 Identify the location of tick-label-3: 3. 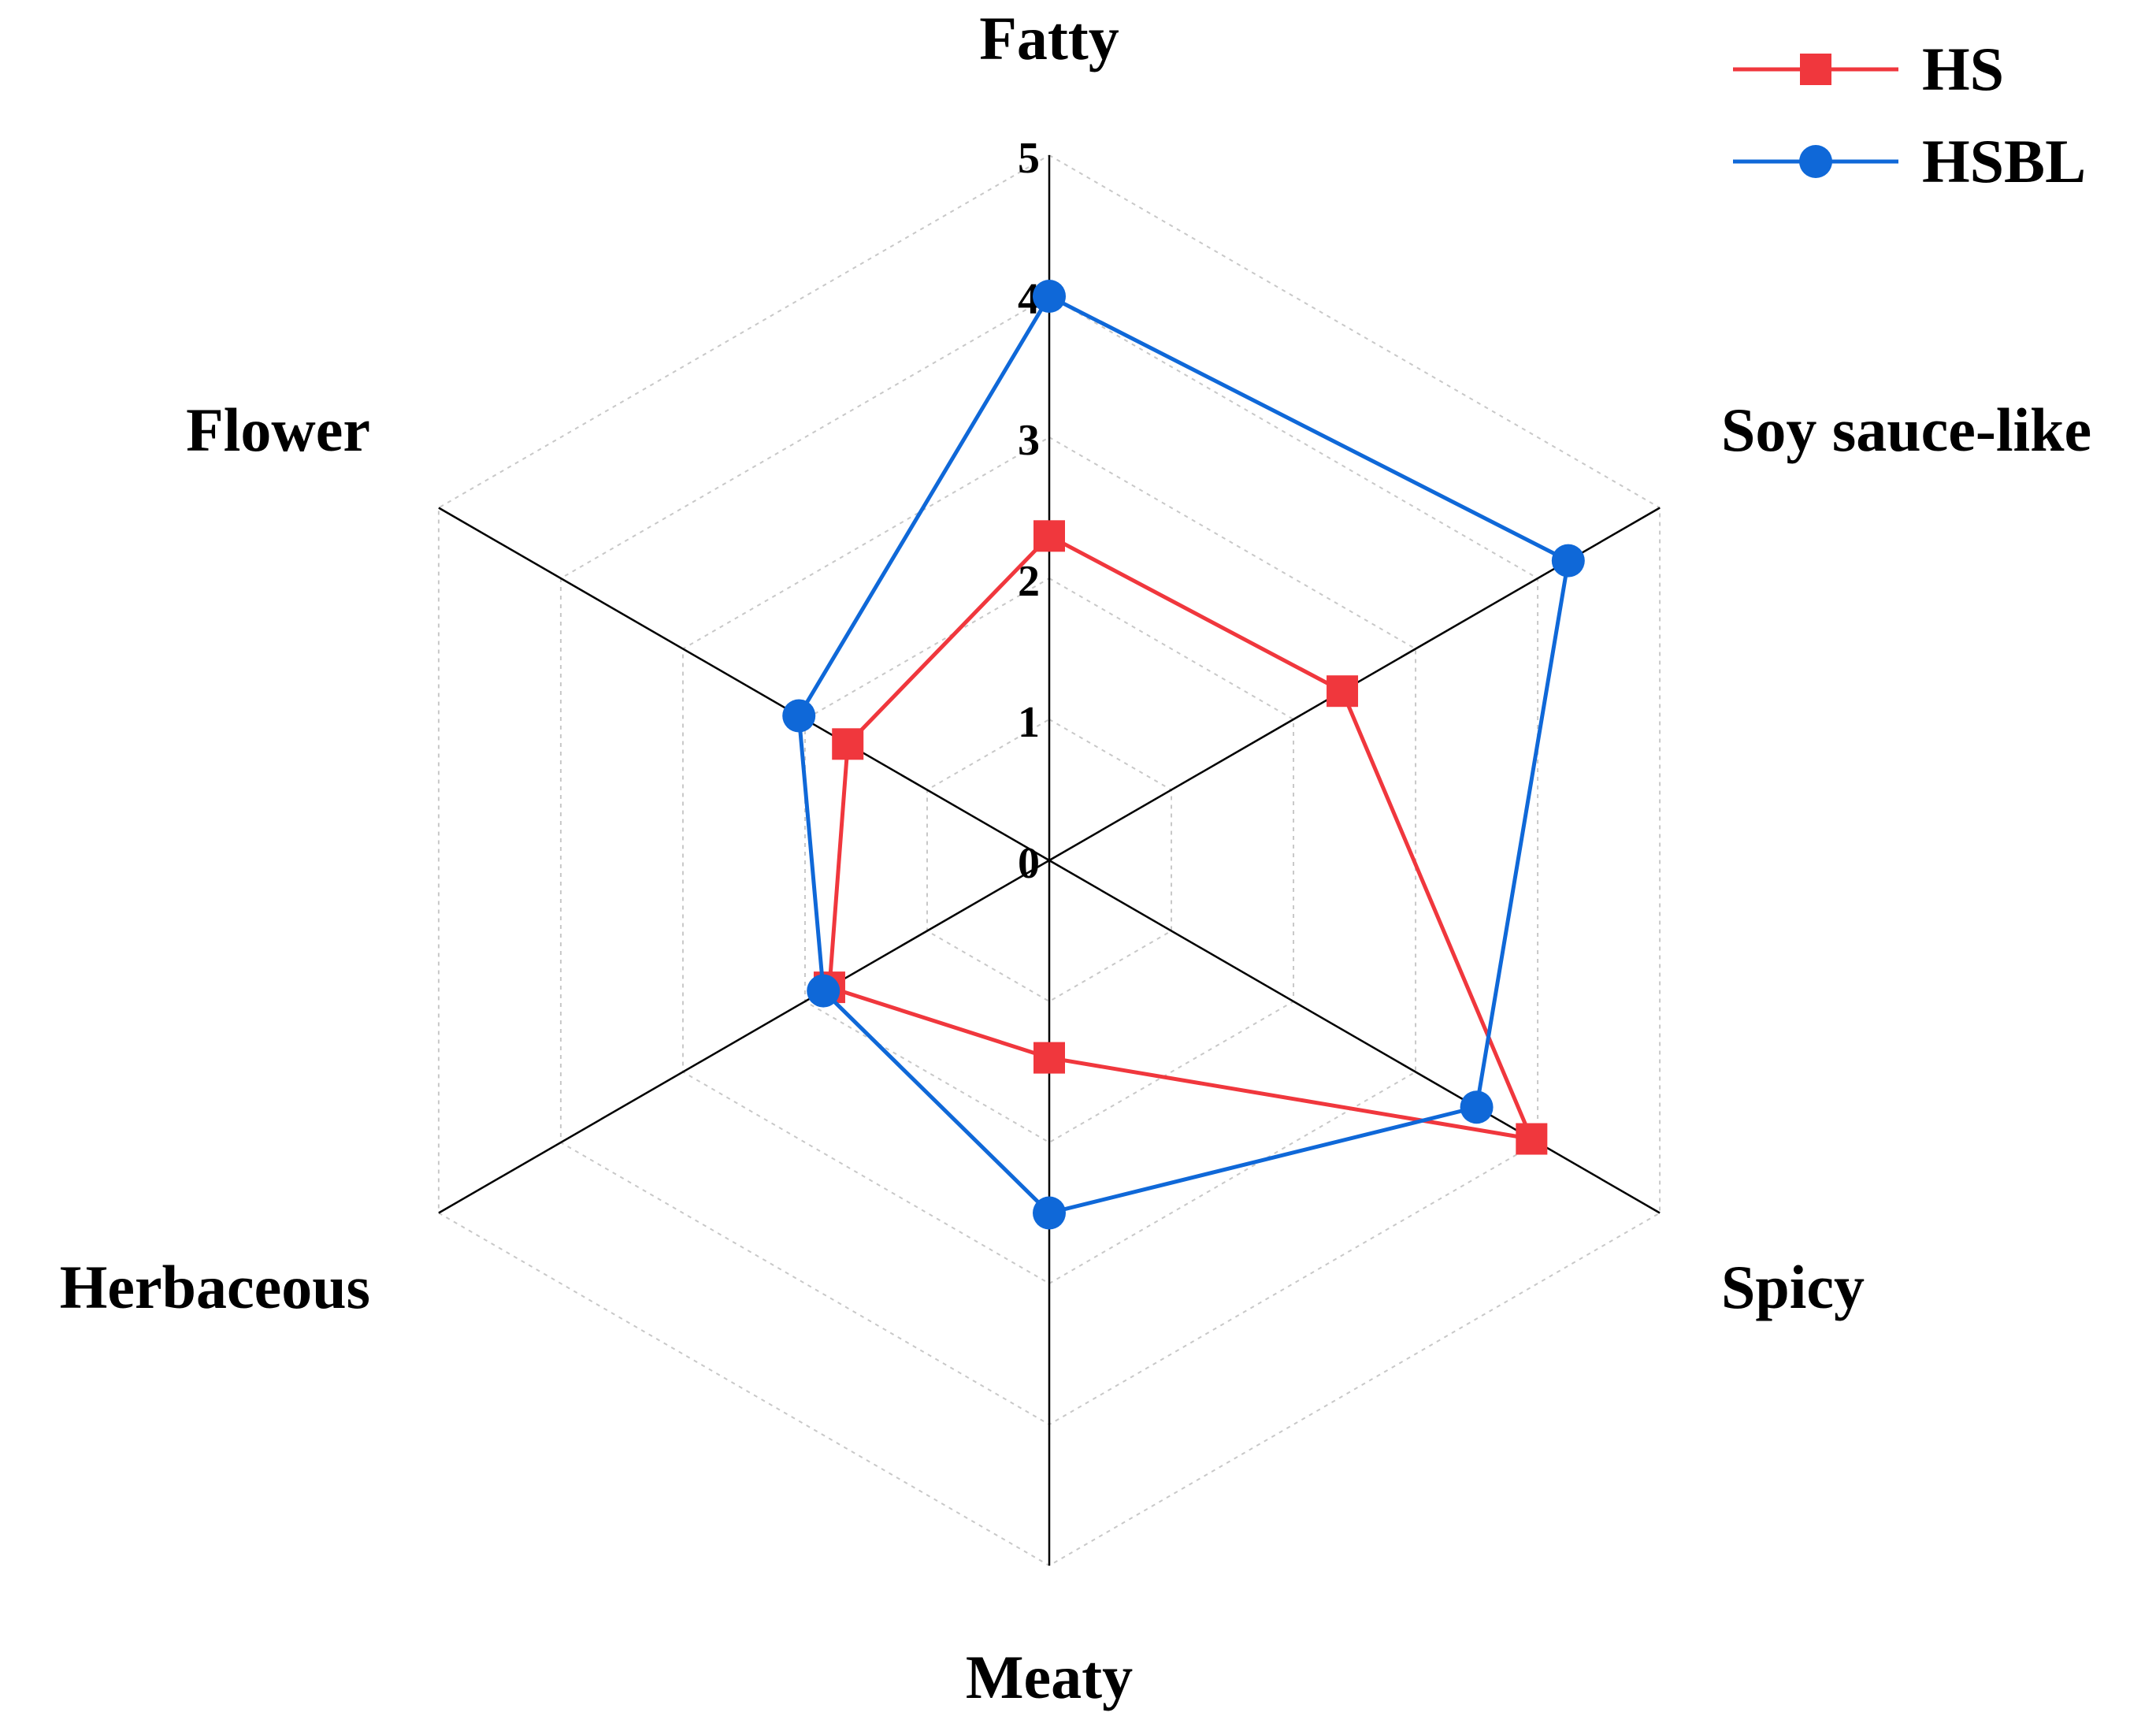
(1029, 440).